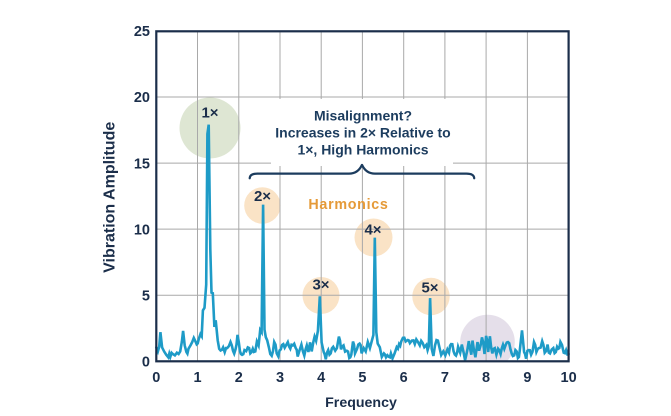 The width and height of the screenshot is (671, 416). I want to click on svg-text: 15, so click(142, 164).